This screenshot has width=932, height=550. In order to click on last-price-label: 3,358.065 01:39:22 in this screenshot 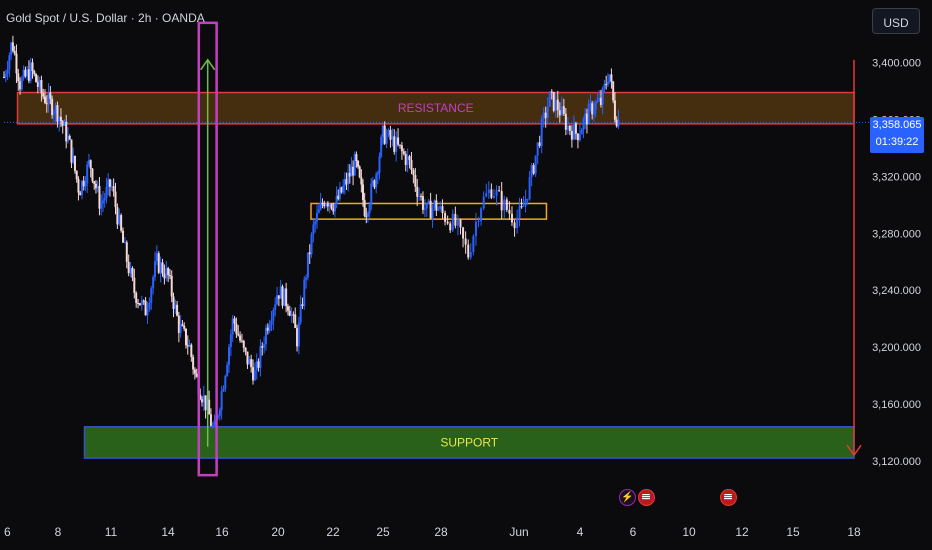, I will do `click(897, 135)`.